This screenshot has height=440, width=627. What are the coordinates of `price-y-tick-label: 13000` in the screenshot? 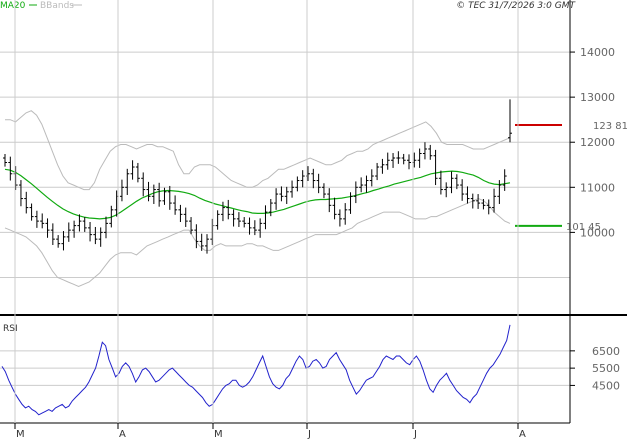 It's located at (597, 97).